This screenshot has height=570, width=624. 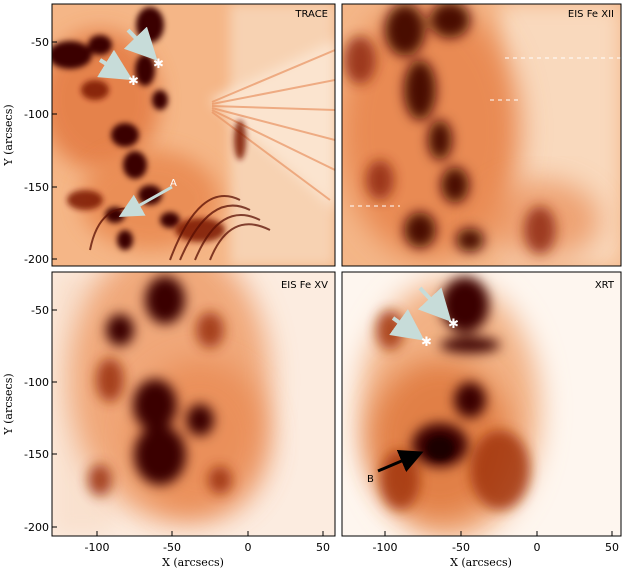 I want to click on y-axis-label-top: Y (arcsecs), so click(x=8, y=135).